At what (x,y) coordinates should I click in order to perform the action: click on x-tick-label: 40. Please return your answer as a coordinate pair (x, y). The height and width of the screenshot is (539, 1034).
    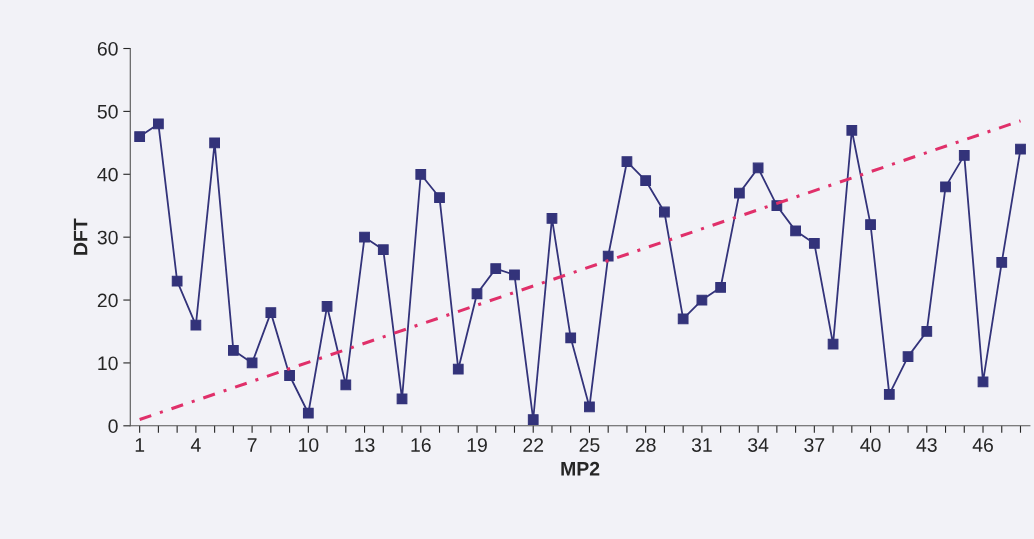
    Looking at the image, I should click on (870, 445).